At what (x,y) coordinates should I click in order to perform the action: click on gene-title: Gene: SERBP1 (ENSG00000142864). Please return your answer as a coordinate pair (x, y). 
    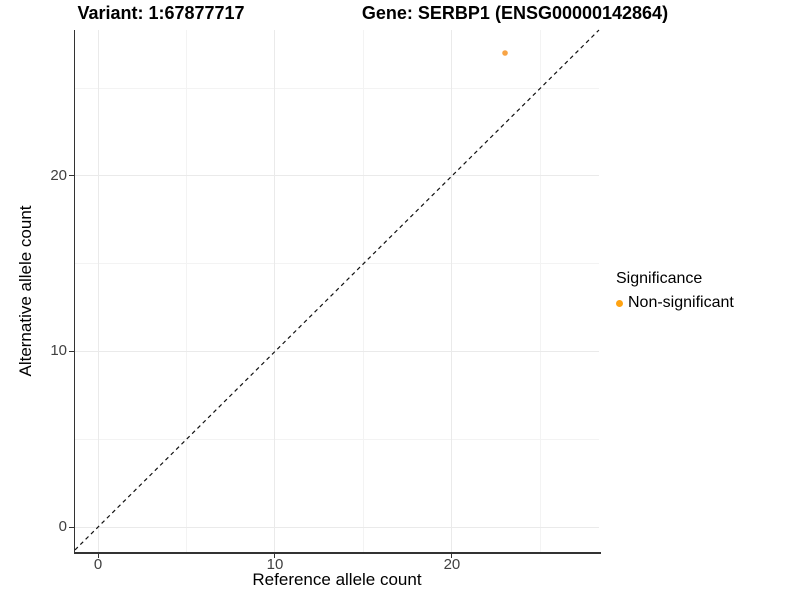
    Looking at the image, I should click on (515, 13).